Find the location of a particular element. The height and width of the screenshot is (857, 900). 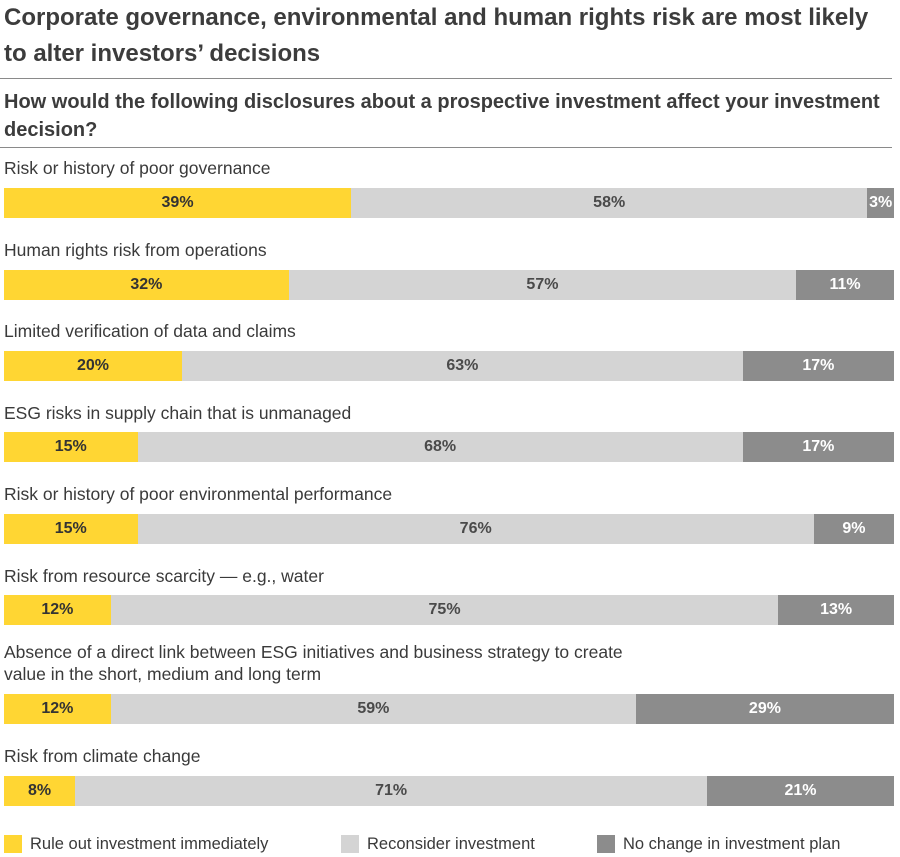

bar-segment-reconsider: 76% is located at coordinates (475, 529).